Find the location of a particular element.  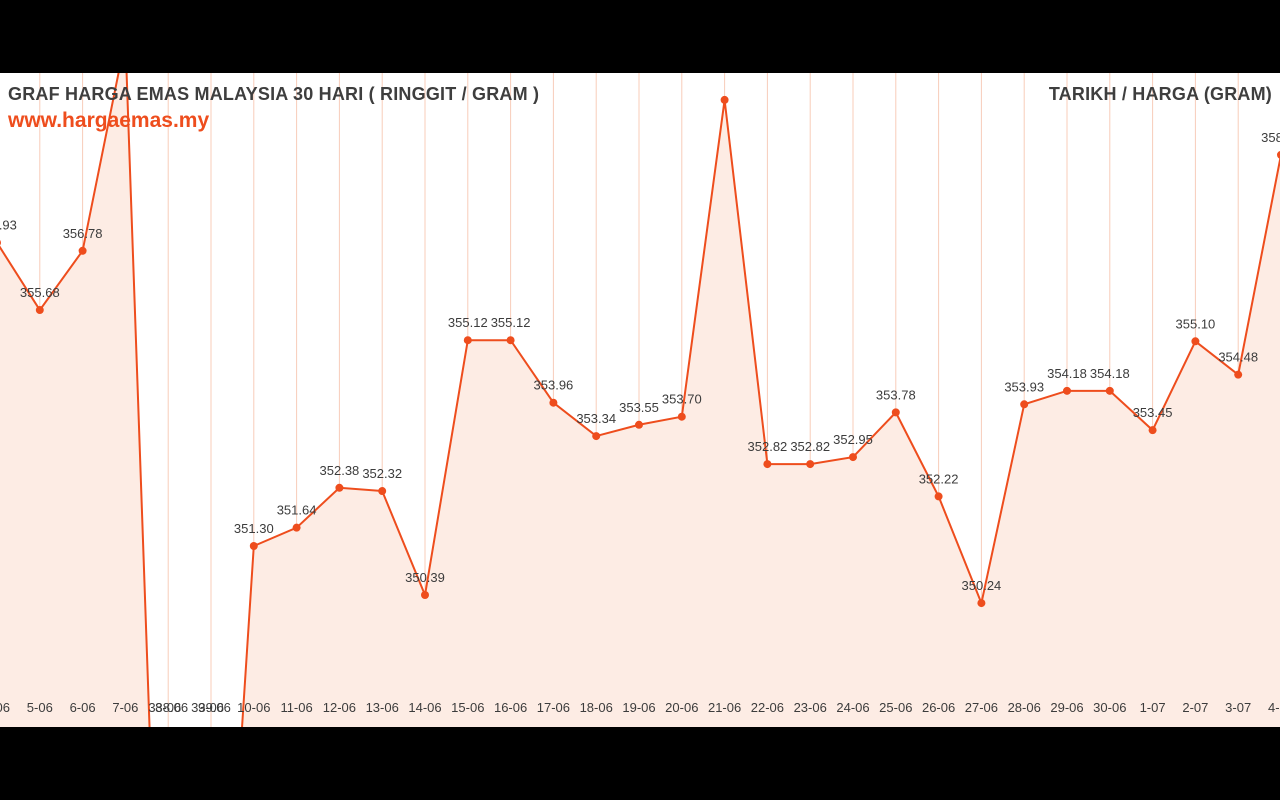

date-tick-label: 27-06 is located at coordinates (981, 707).